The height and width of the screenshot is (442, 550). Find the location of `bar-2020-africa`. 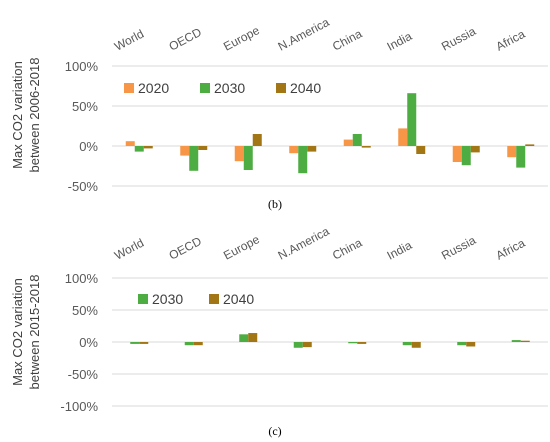

bar-2020-africa is located at coordinates (512, 152).